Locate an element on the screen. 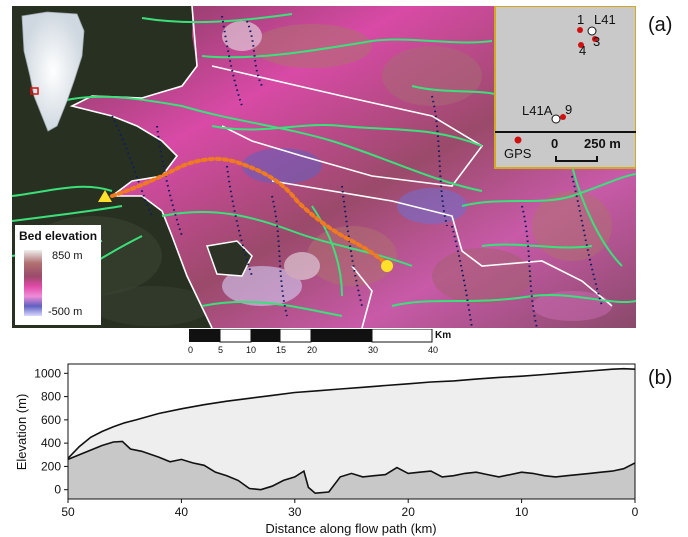  km-tick-40: 40 is located at coordinates (433, 350).